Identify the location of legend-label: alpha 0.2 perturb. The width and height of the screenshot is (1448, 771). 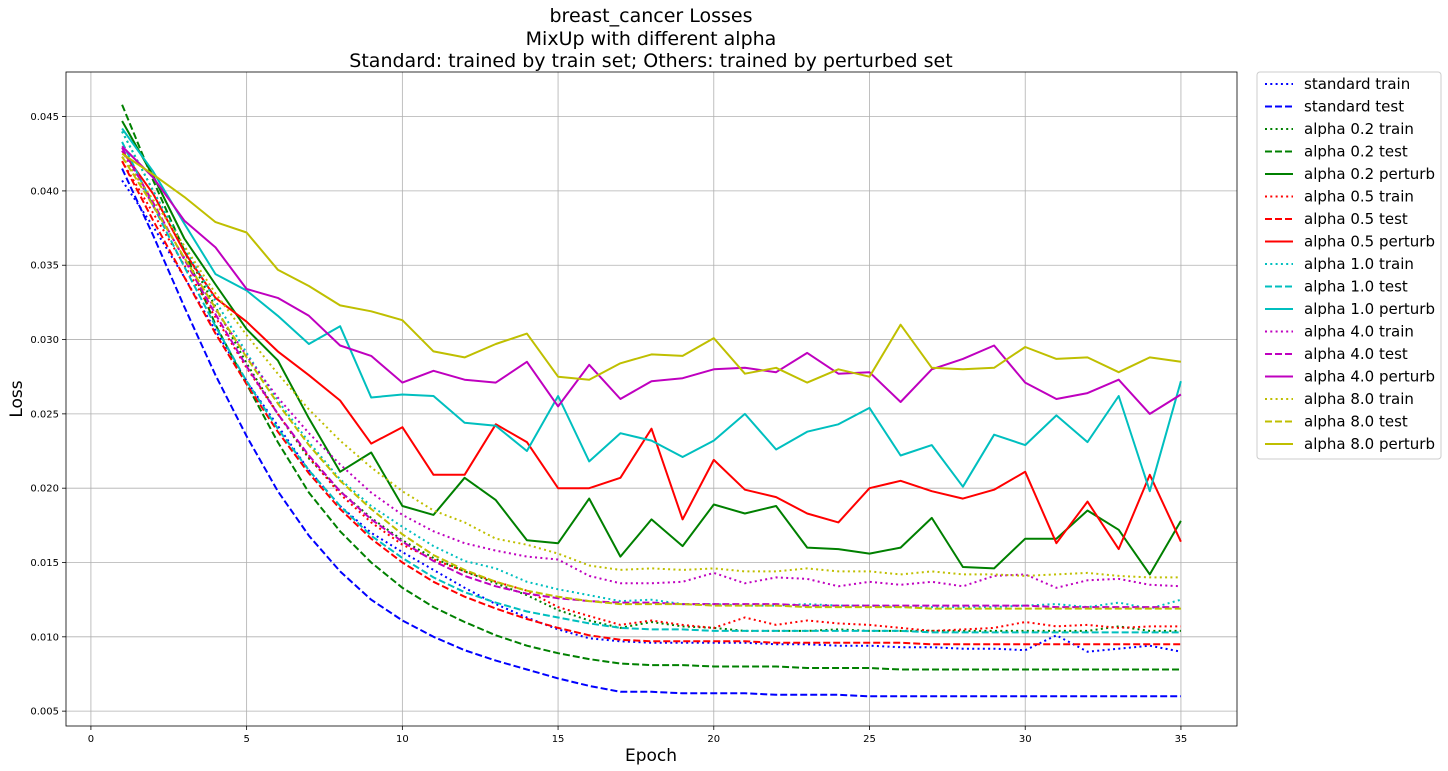
(1369, 174).